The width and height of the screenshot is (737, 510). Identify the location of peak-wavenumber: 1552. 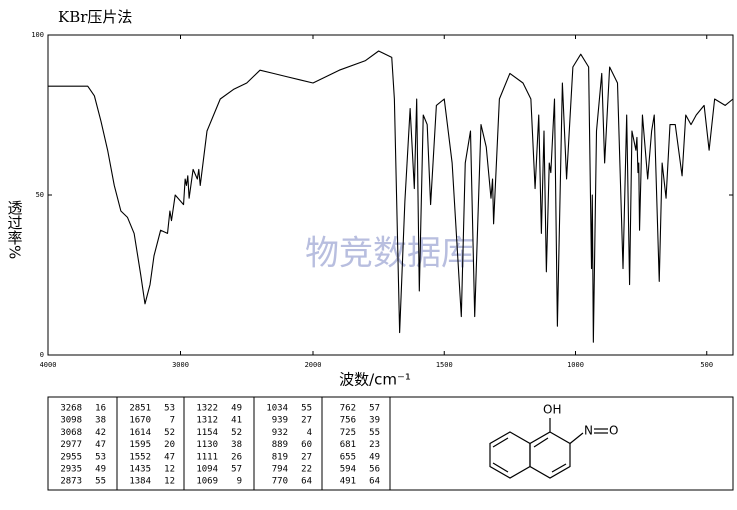
(140, 457).